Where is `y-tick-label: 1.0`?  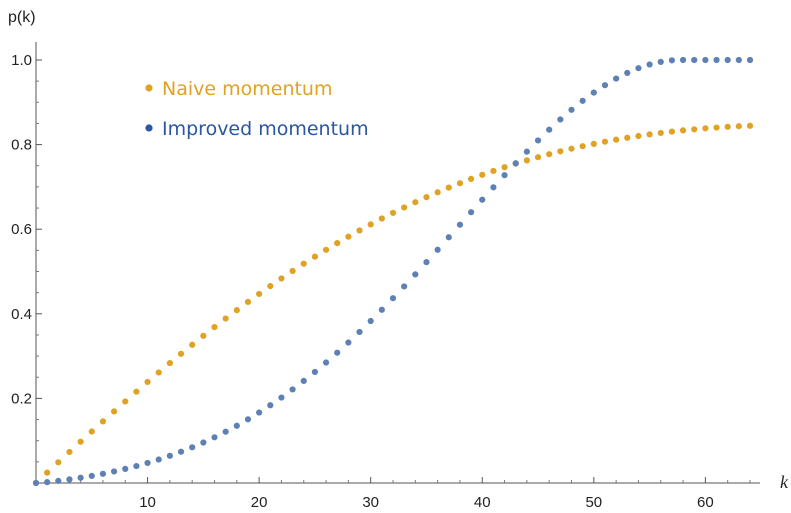
y-tick-label: 1.0 is located at coordinates (21, 60).